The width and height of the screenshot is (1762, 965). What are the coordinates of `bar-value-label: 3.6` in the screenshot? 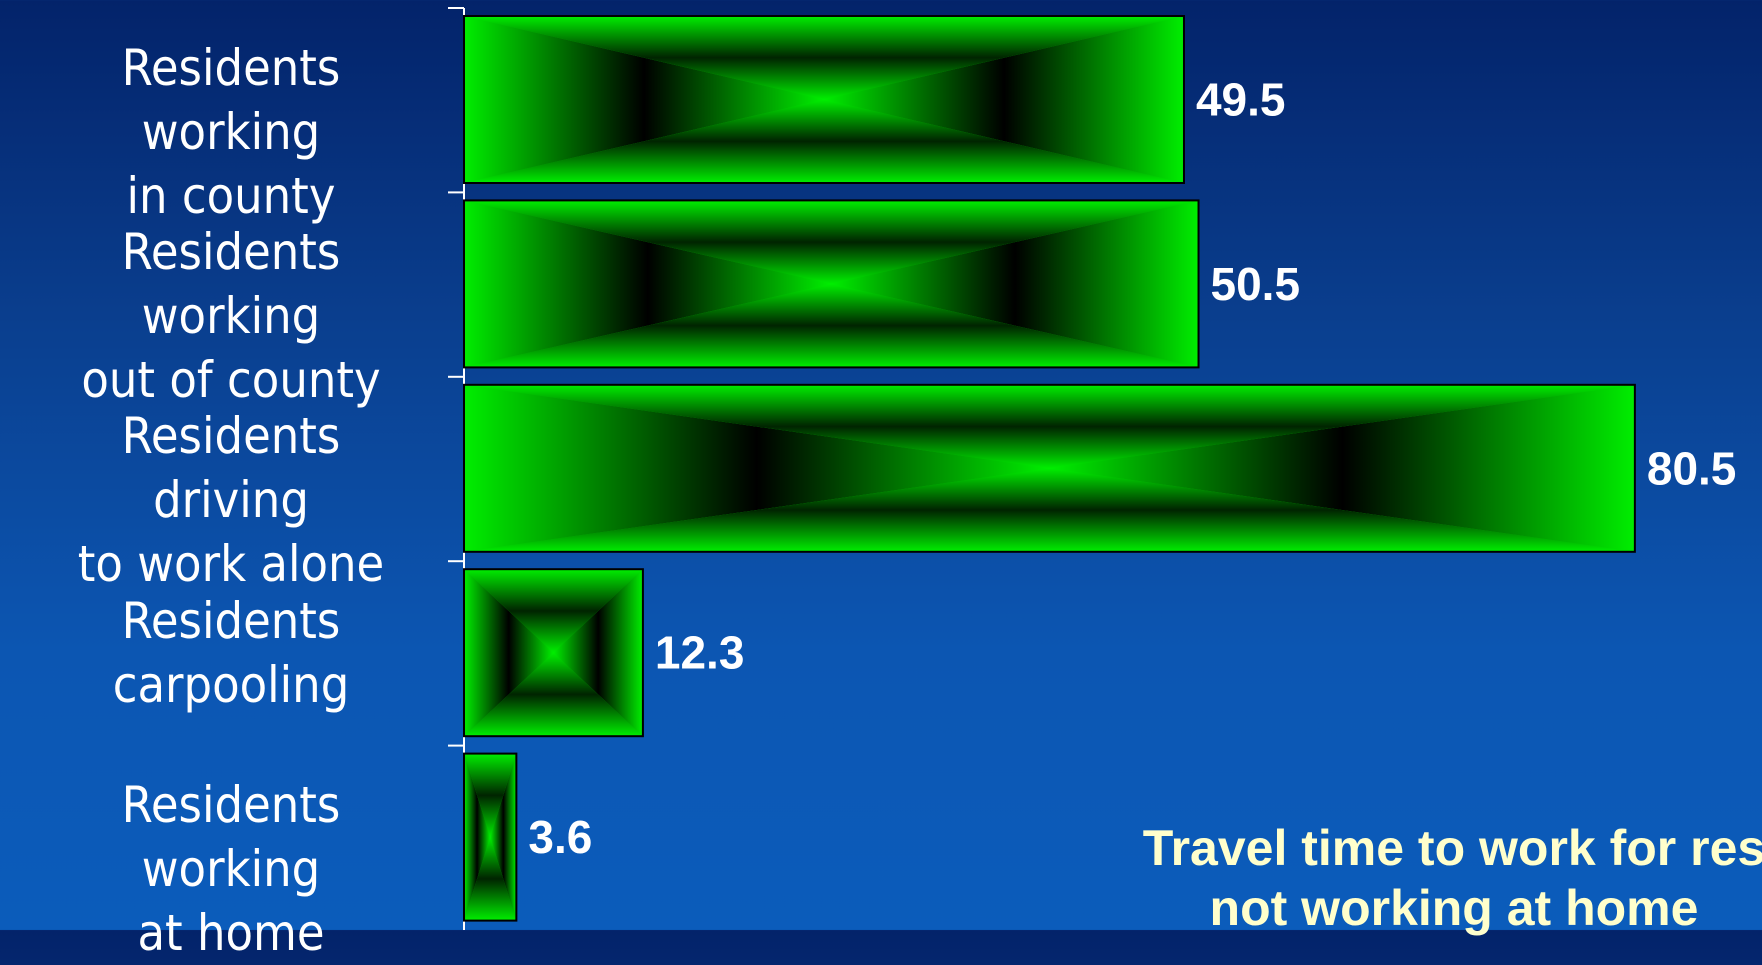 It's located at (560, 837).